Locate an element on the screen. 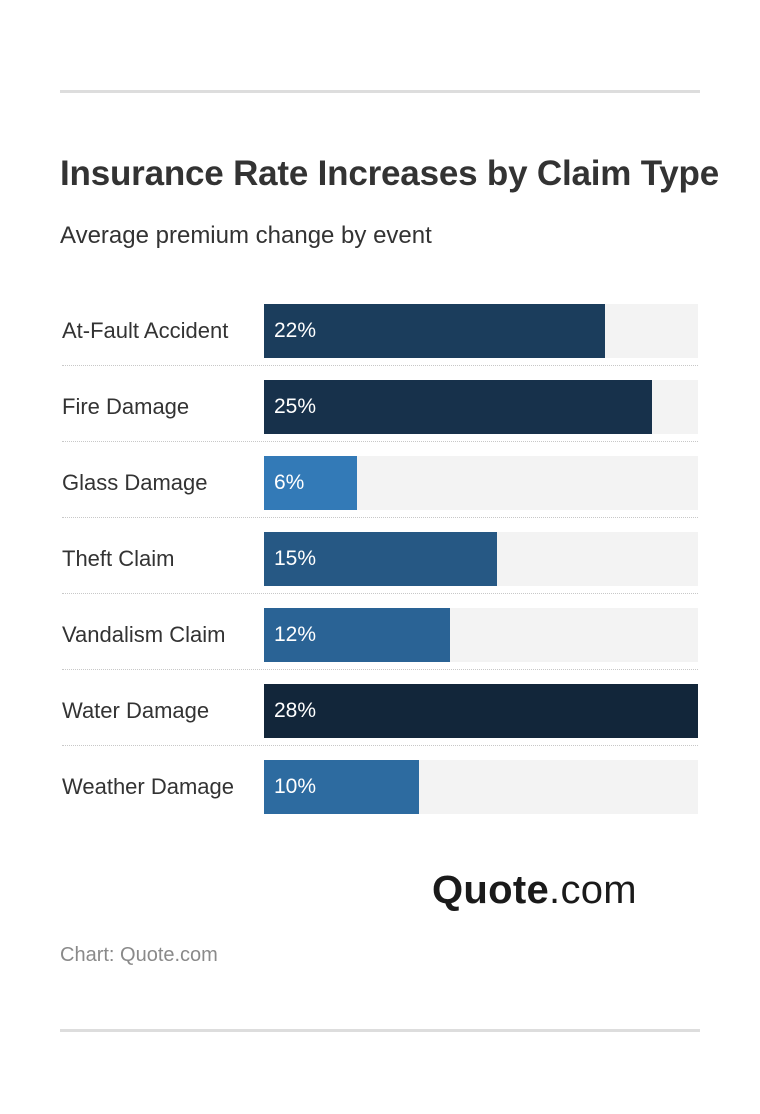 Image resolution: width=760 pixels, height=1114 pixels. chart-source: Chart: Quote.com is located at coordinates (139, 955).